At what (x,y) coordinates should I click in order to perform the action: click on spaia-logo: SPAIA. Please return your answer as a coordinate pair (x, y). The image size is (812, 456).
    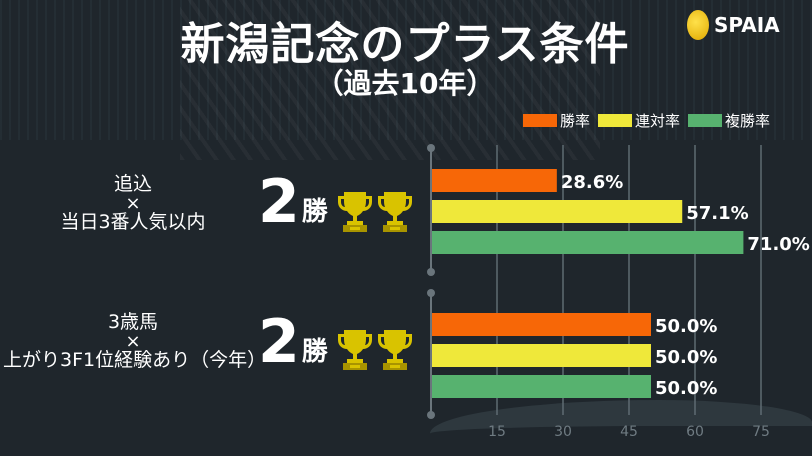
    Looking at the image, I should click on (733, 25).